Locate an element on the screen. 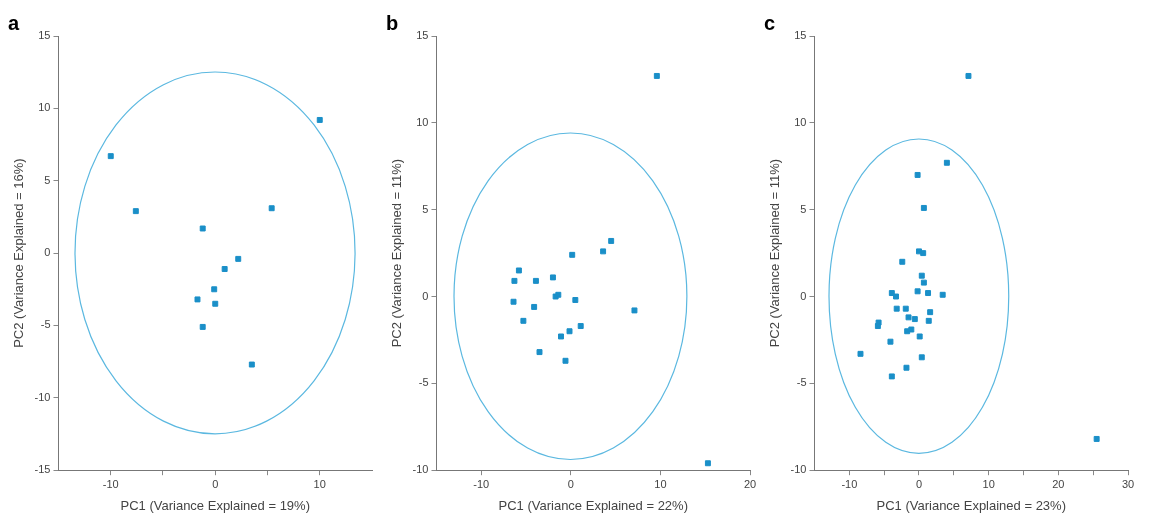 The height and width of the screenshot is (529, 1153). chart-title: a is located at coordinates (14, 22).